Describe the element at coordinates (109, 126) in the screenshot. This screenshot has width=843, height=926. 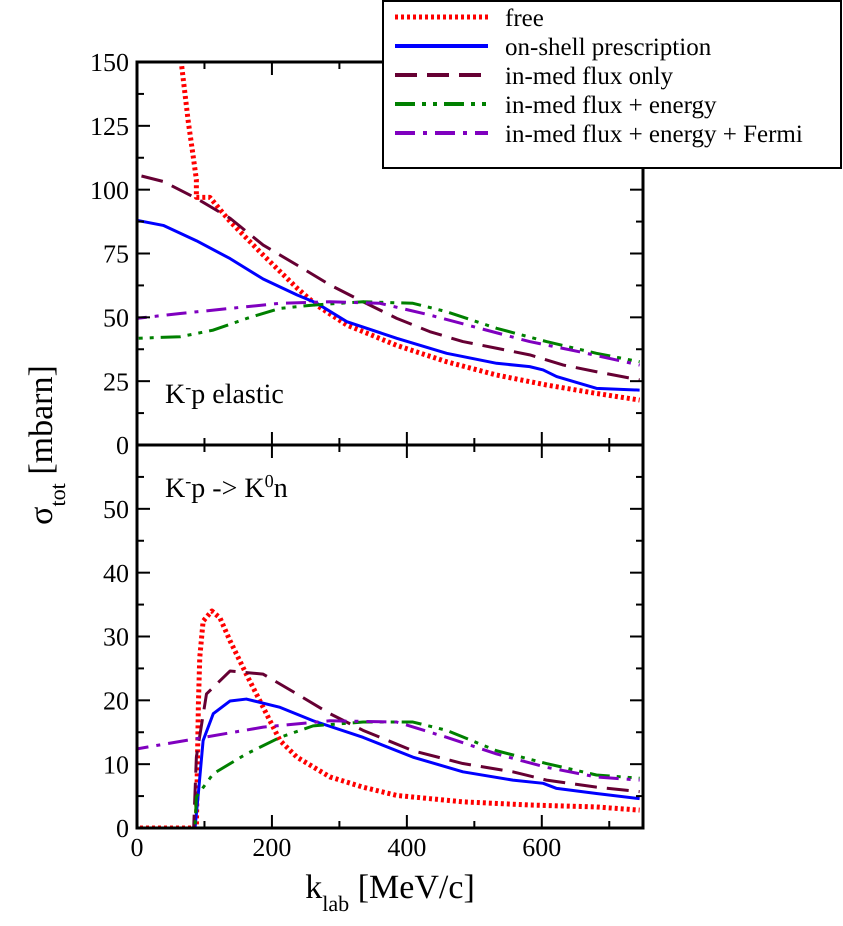
I see `y-tick-label: 125` at that location.